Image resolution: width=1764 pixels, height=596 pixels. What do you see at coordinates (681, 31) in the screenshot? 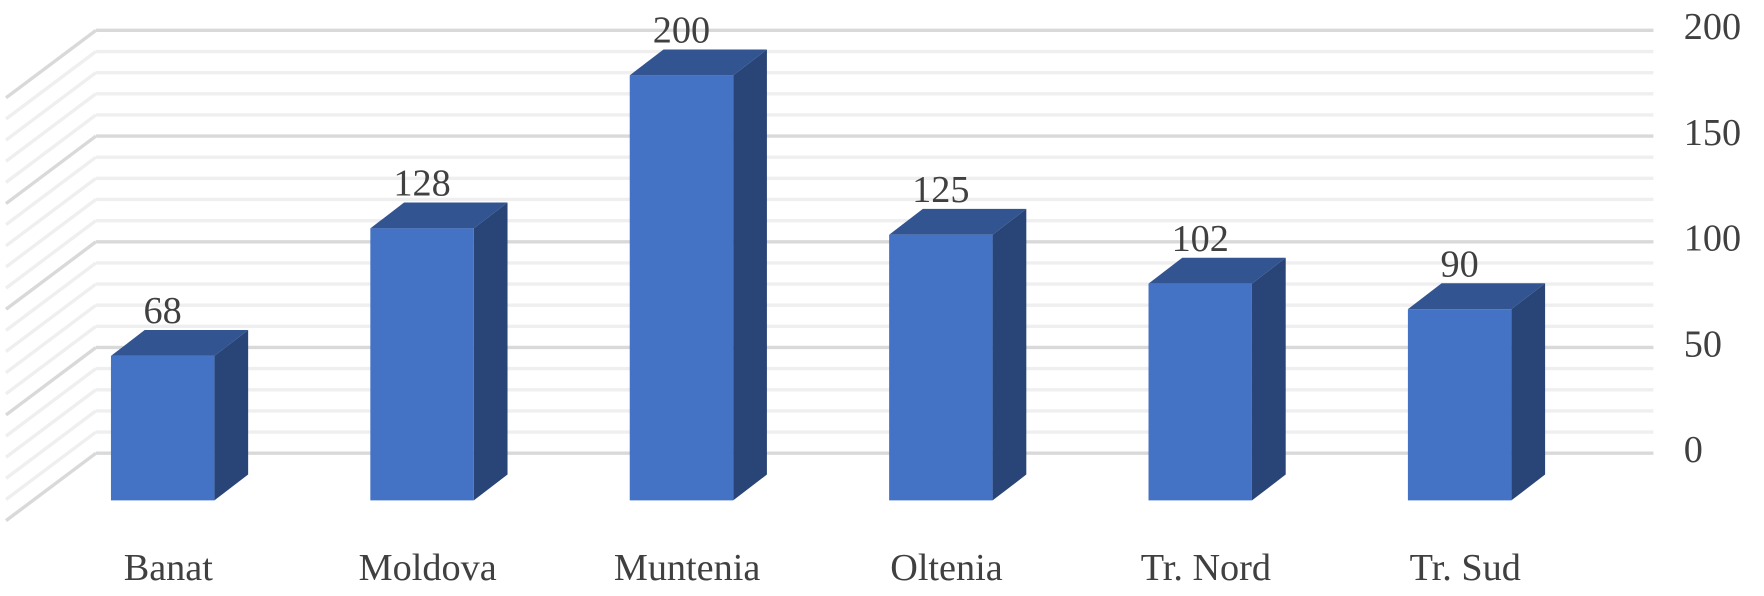
I see `data-label: 200` at bounding box center [681, 31].